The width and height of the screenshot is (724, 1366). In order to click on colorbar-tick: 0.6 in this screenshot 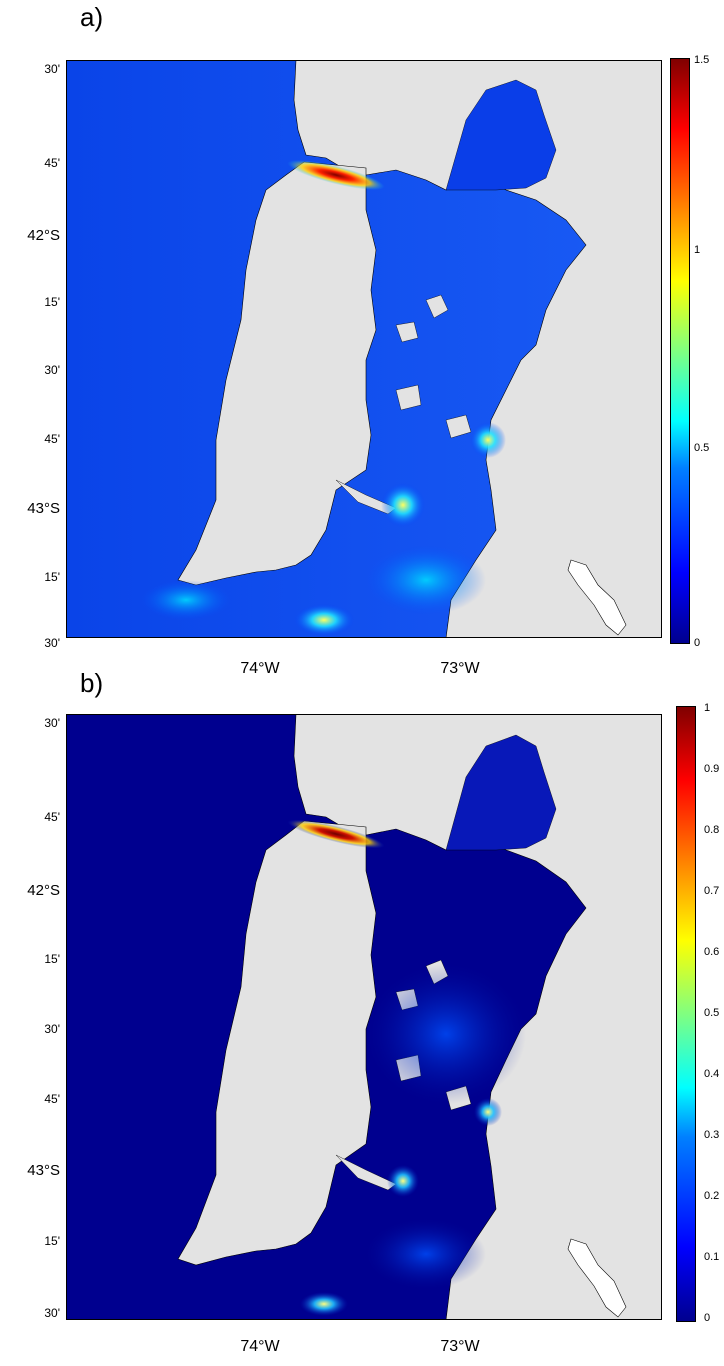, I will do `click(712, 952)`.